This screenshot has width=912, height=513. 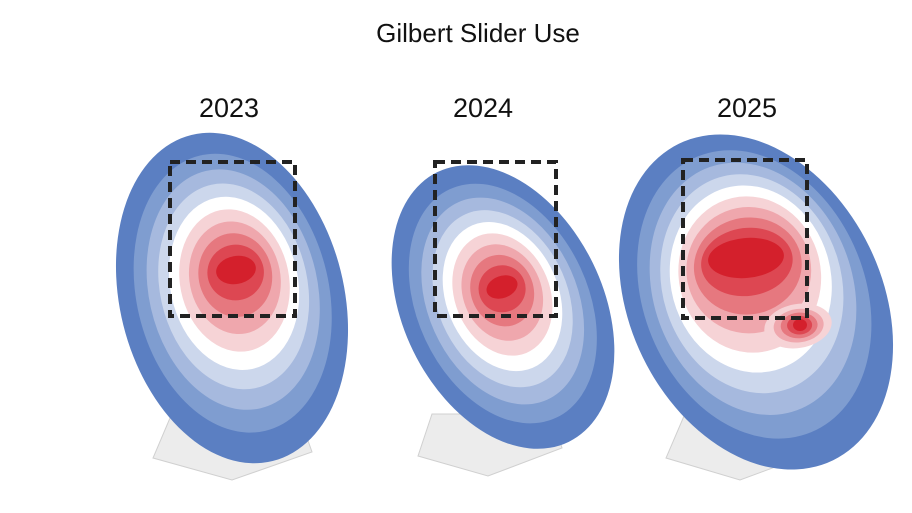 What do you see at coordinates (483, 108) in the screenshot?
I see `panel-label: 2024` at bounding box center [483, 108].